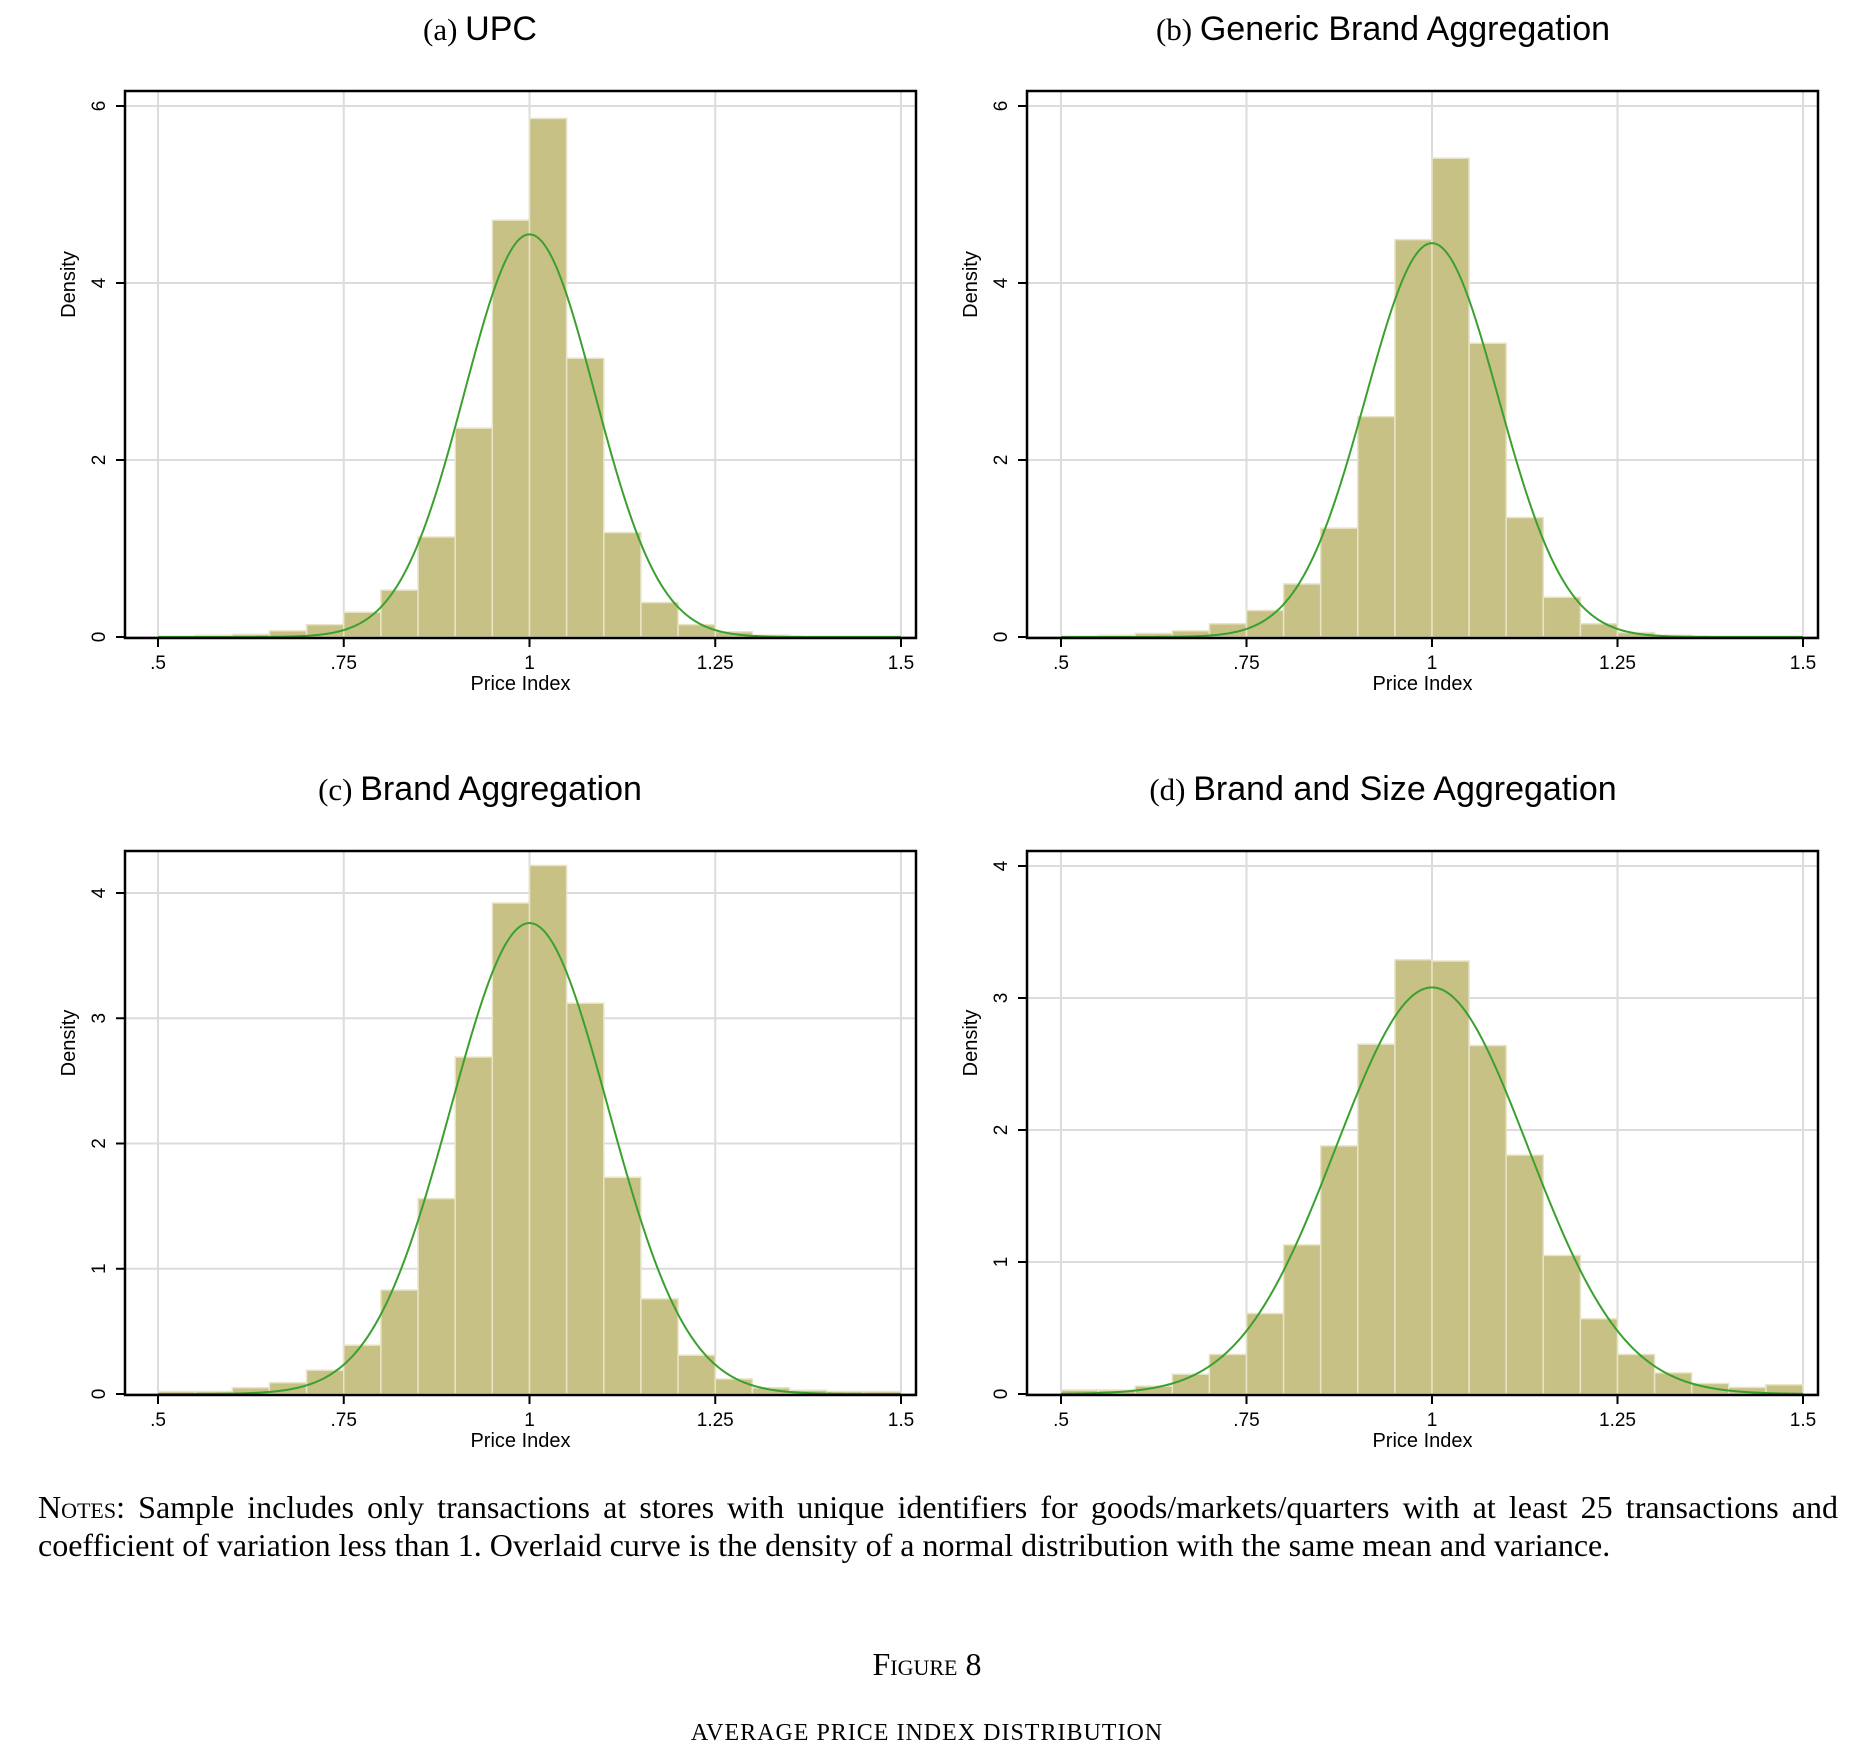 Image resolution: width=1854 pixels, height=1760 pixels. I want to click on panel-title: (b) Generic Brand Aggregation, so click(1383, 29).